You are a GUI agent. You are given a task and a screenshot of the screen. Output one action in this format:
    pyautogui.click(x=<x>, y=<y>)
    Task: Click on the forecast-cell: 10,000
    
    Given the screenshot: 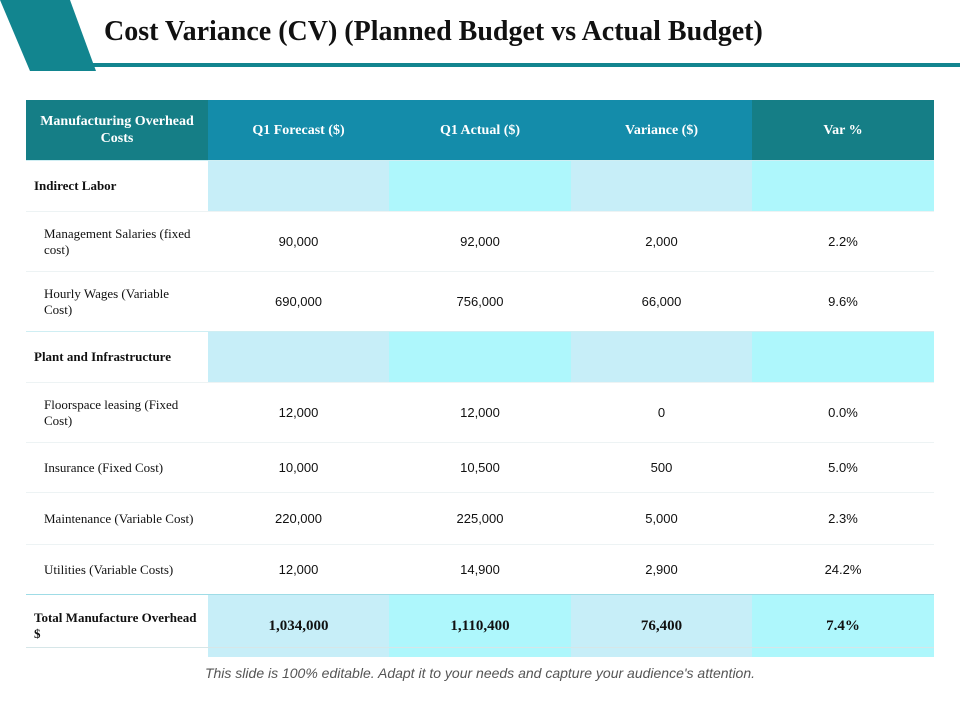 What is the action you would take?
    pyautogui.click(x=298, y=467)
    